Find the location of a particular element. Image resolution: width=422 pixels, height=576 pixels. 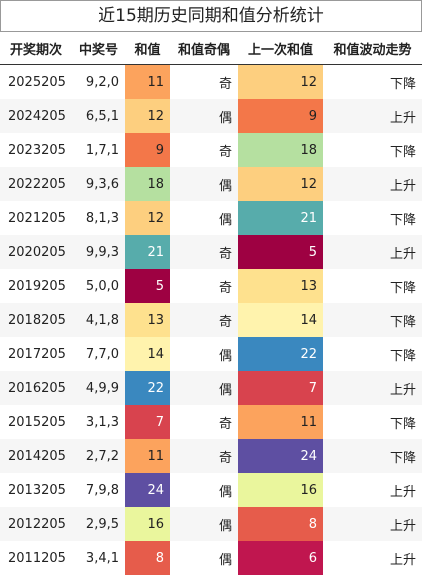

sum-cell: 24 is located at coordinates (147, 490).